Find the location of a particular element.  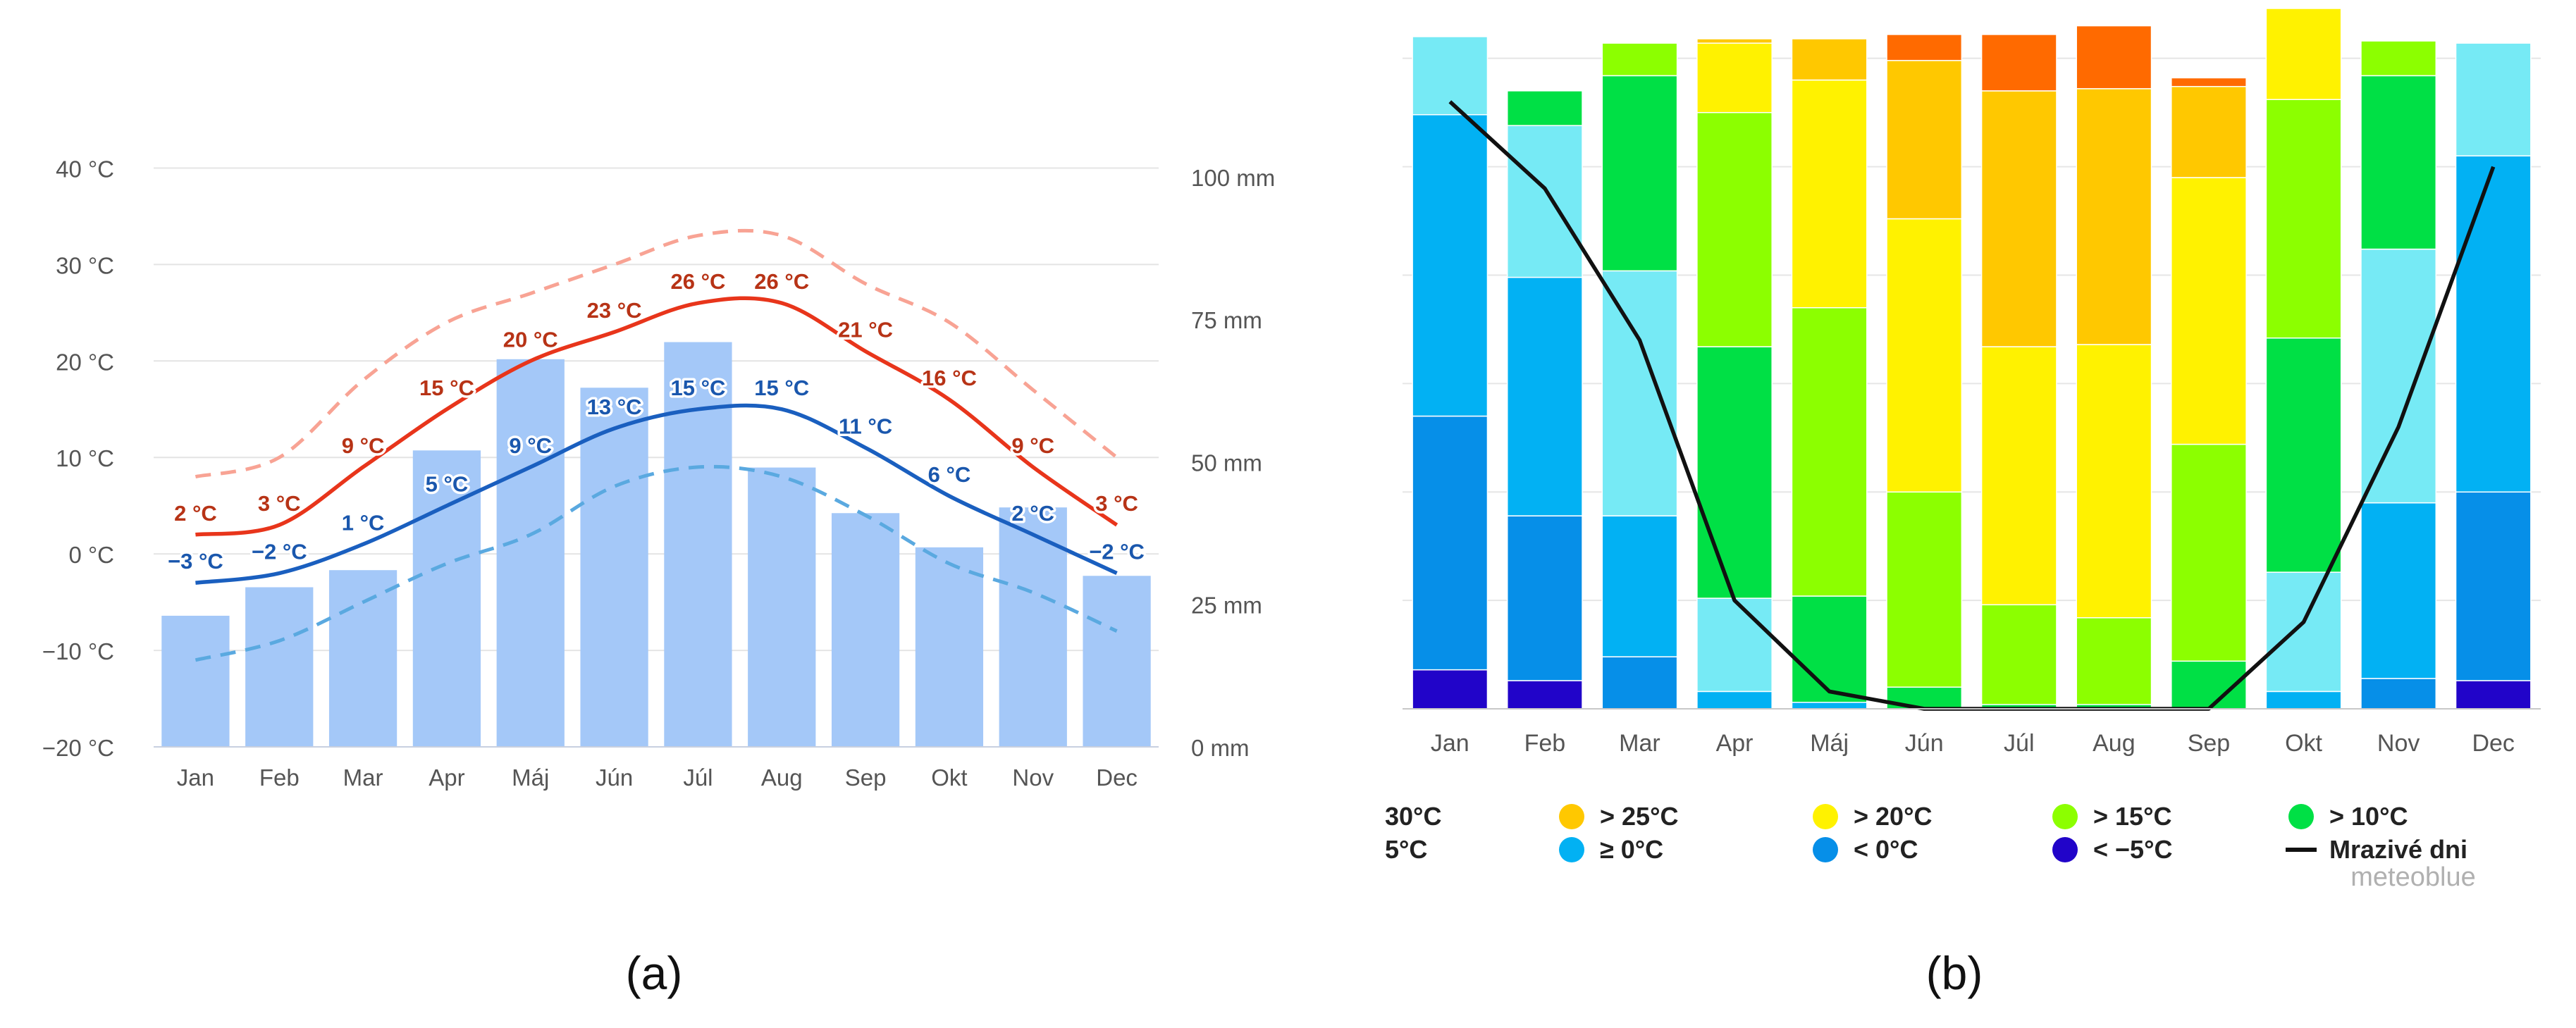

x-tick-label: Jún is located at coordinates (1924, 743).